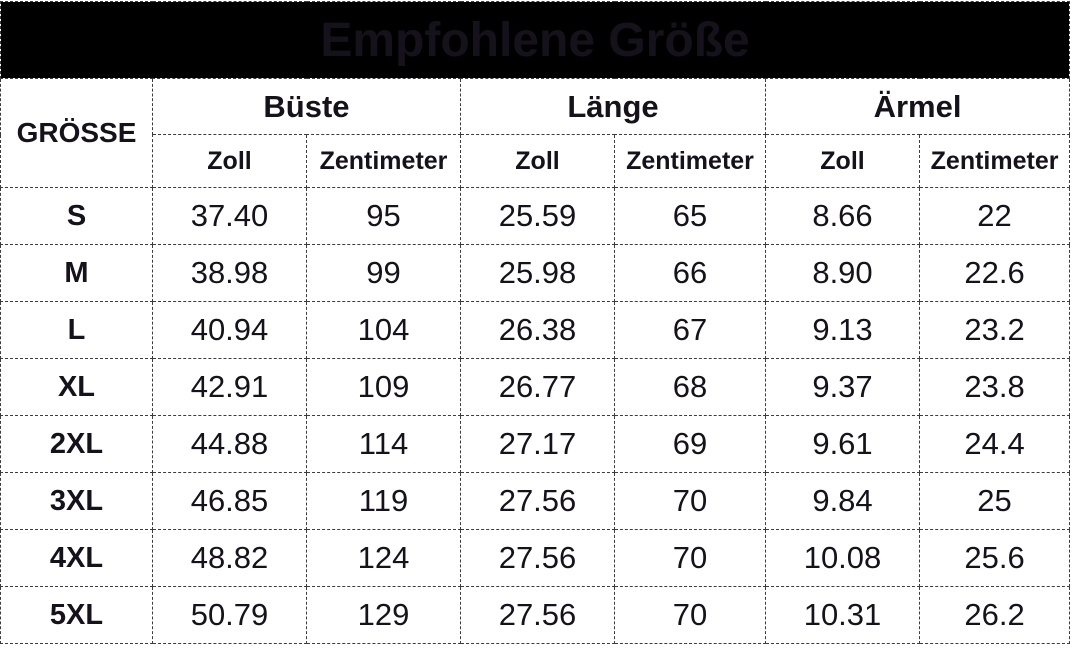 This screenshot has width=1074, height=653. What do you see at coordinates (994, 615) in the screenshot?
I see `value-cell: 26.2` at bounding box center [994, 615].